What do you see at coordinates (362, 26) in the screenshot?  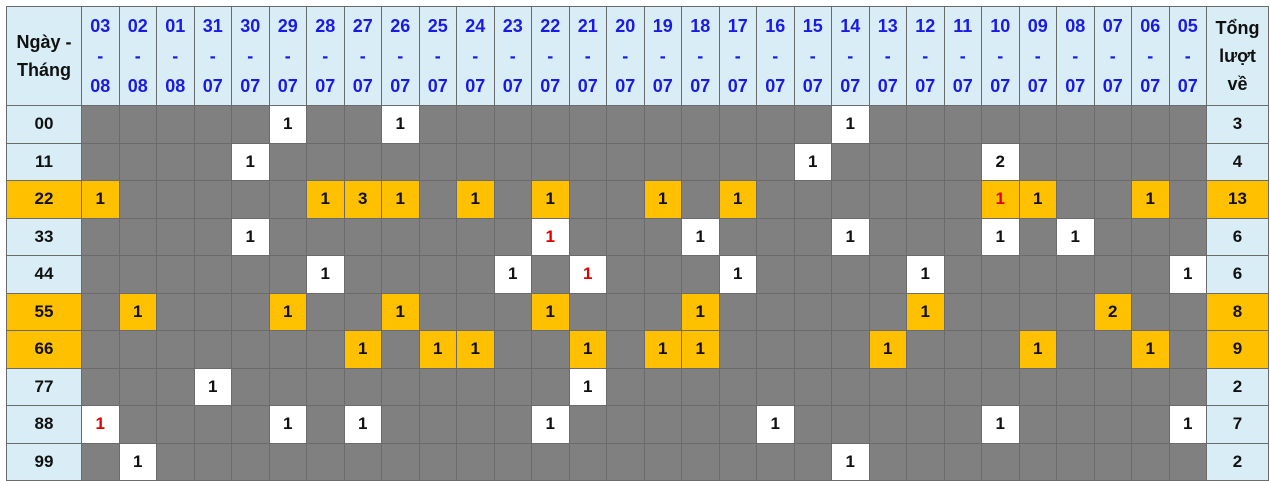 I see `day: 27` at bounding box center [362, 26].